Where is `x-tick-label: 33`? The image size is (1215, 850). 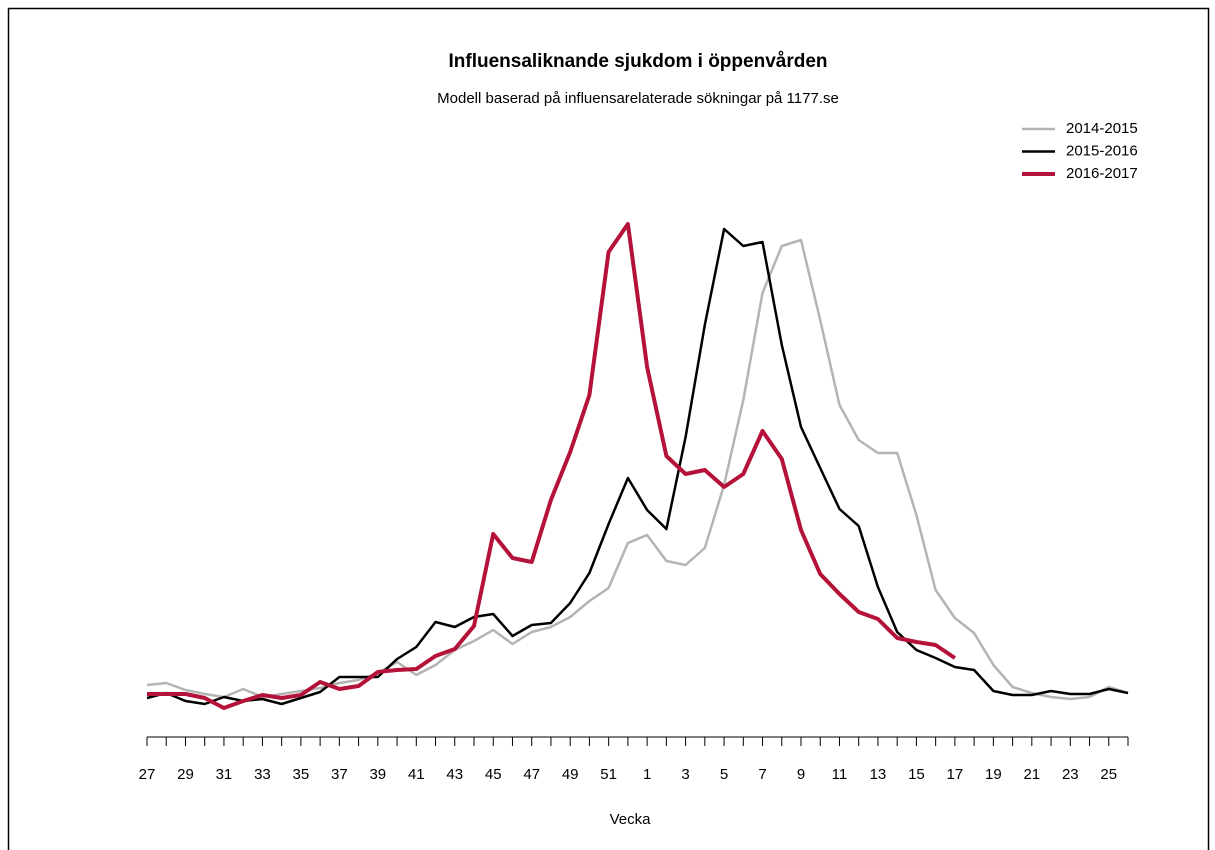
x-tick-label: 33 is located at coordinates (262, 774).